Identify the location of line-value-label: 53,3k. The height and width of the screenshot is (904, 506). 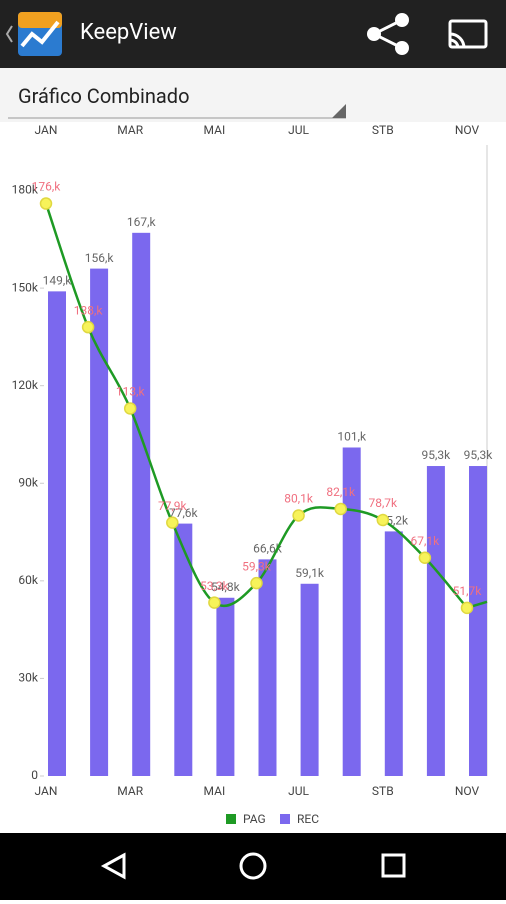
(215, 586).